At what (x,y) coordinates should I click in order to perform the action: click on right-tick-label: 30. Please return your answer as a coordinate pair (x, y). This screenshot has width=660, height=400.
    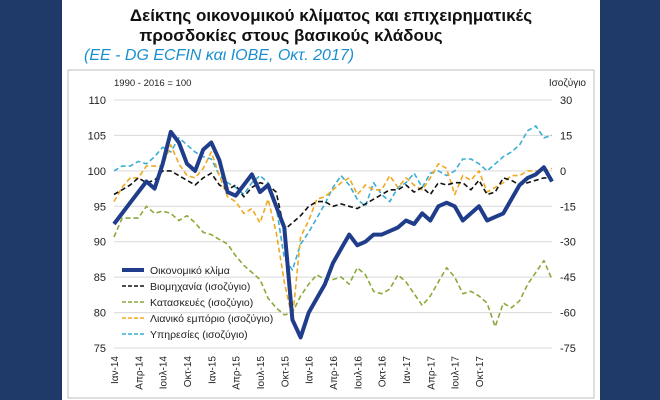
    Looking at the image, I should click on (566, 101).